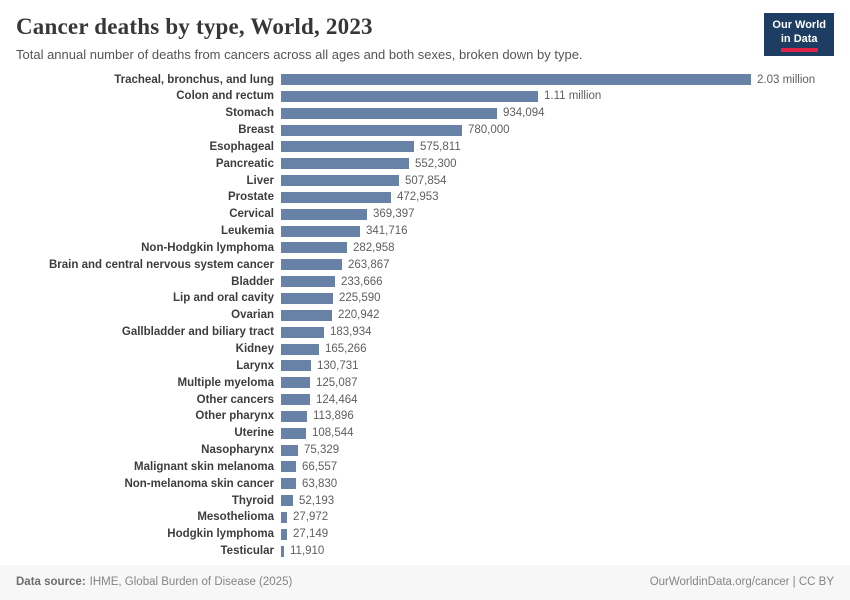 The width and height of the screenshot is (850, 600). What do you see at coordinates (311, 517) in the screenshot?
I see `bar-value-label: 27,972` at bounding box center [311, 517].